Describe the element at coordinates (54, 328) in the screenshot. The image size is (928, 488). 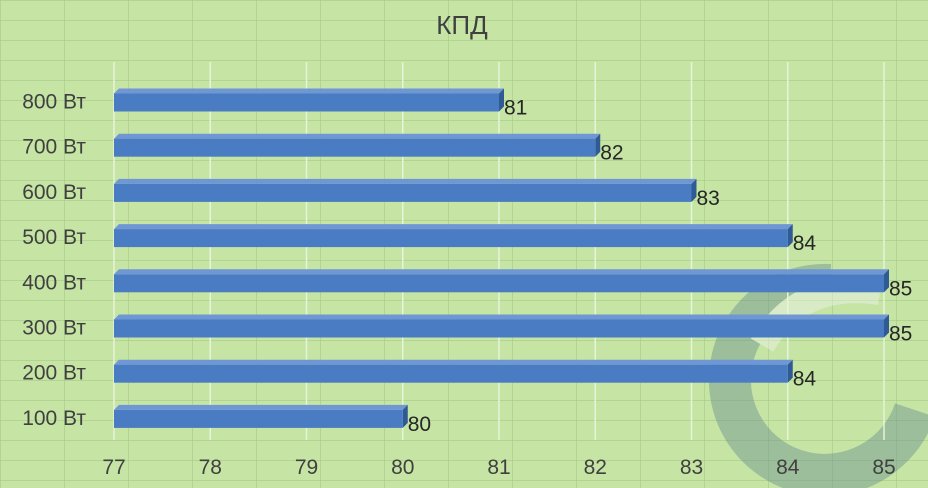
I see `category-label: 300 Вт` at that location.